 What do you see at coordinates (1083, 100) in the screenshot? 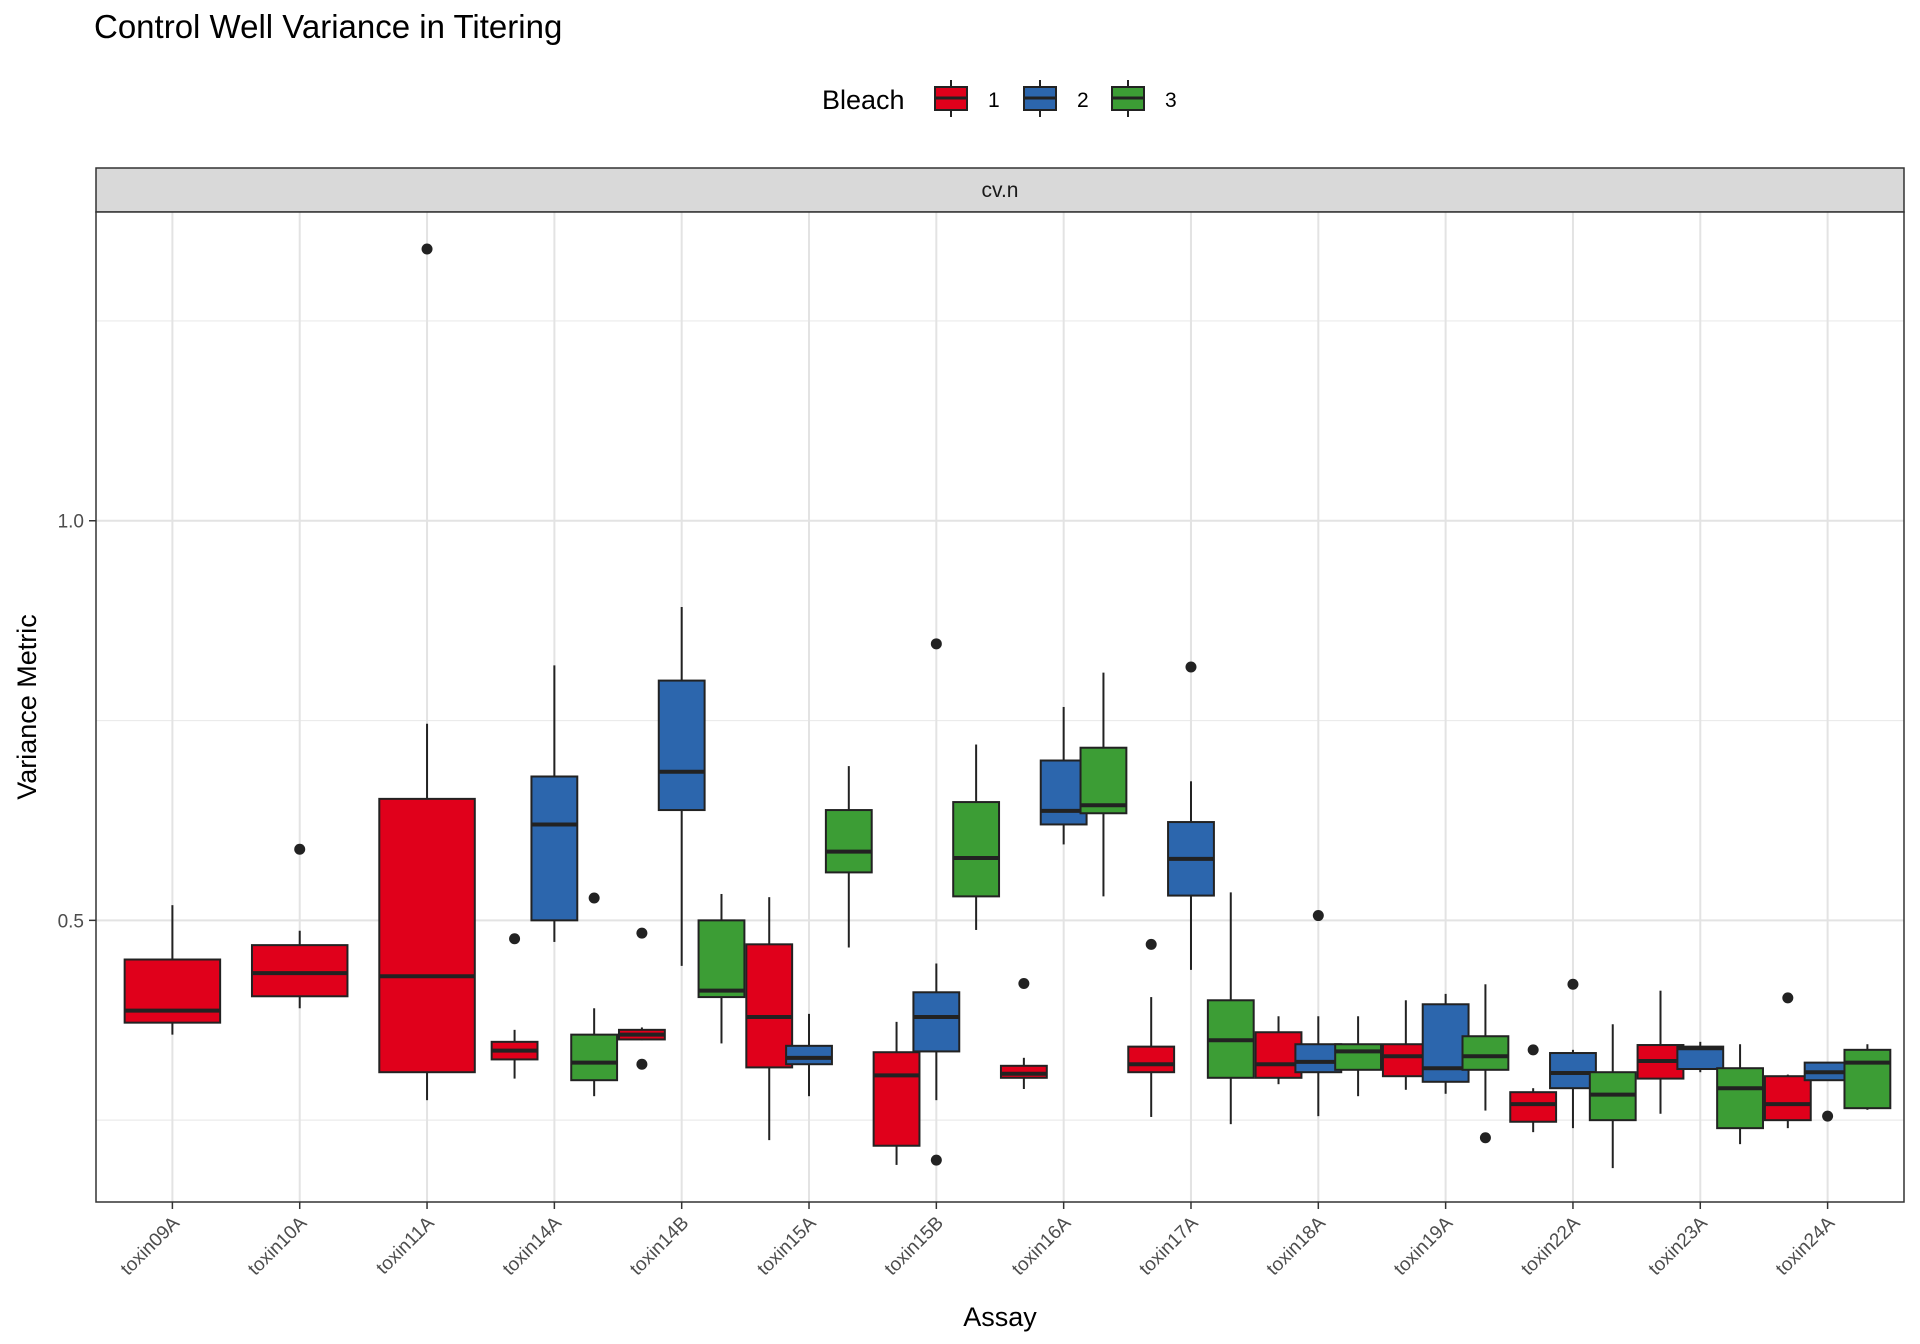
I see `legend-label-bleach-2: 2` at bounding box center [1083, 100].